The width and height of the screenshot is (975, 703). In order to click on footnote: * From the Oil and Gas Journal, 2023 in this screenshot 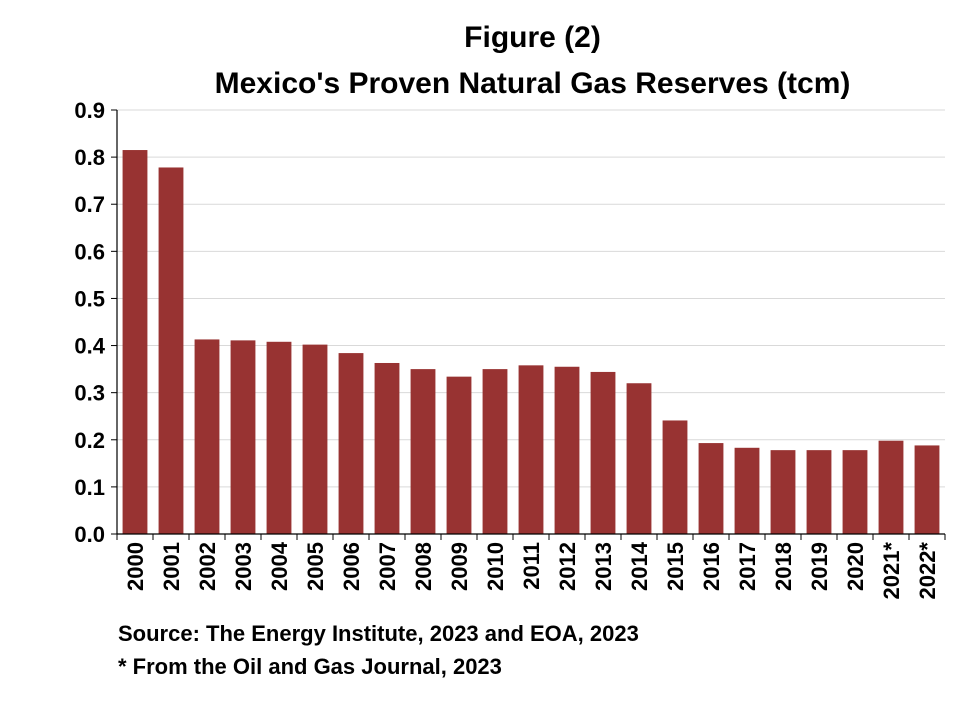, I will do `click(310, 666)`.